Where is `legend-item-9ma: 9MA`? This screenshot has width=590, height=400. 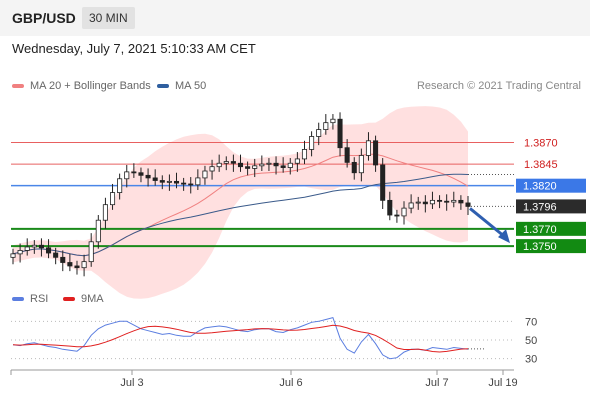
legend-item-9ma: 9MA is located at coordinates (83, 299).